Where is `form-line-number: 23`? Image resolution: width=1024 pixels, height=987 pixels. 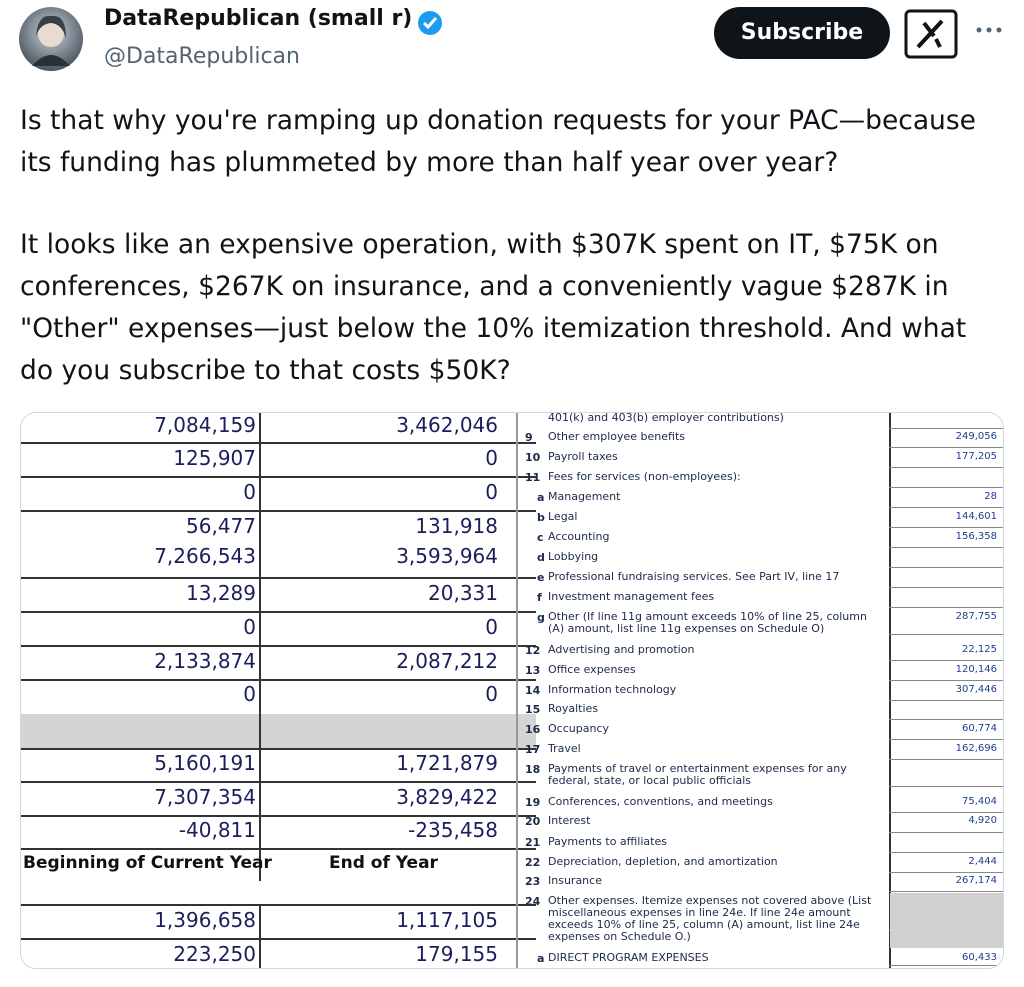 form-line-number: 23 is located at coordinates (533, 881).